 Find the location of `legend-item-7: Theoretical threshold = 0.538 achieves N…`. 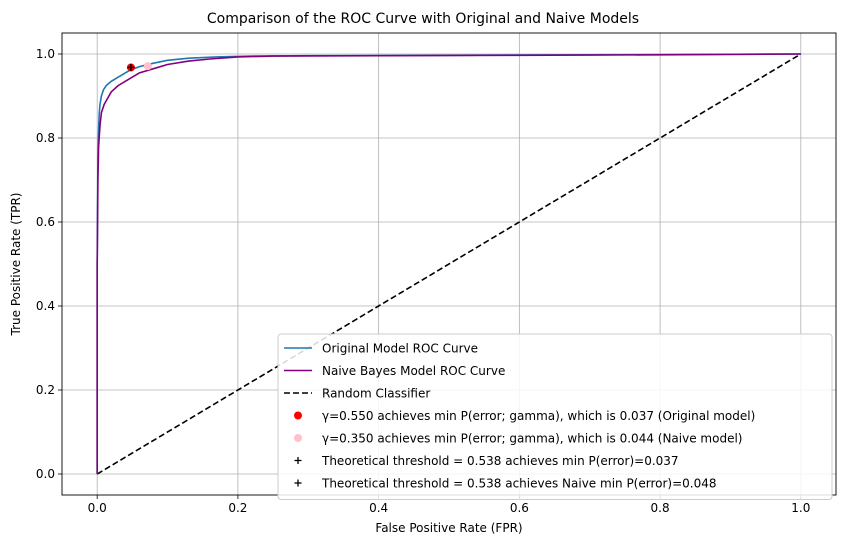

legend-item-7: Theoretical threshold = 0.538 achieves N… is located at coordinates (505, 484).